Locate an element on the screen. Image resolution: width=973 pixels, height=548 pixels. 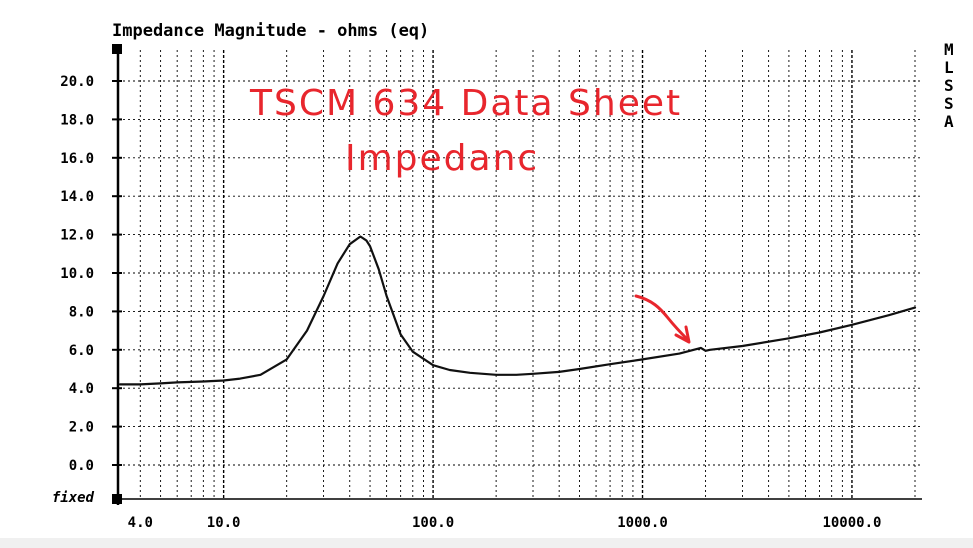
axis-bottom-marker is located at coordinates (117, 499).